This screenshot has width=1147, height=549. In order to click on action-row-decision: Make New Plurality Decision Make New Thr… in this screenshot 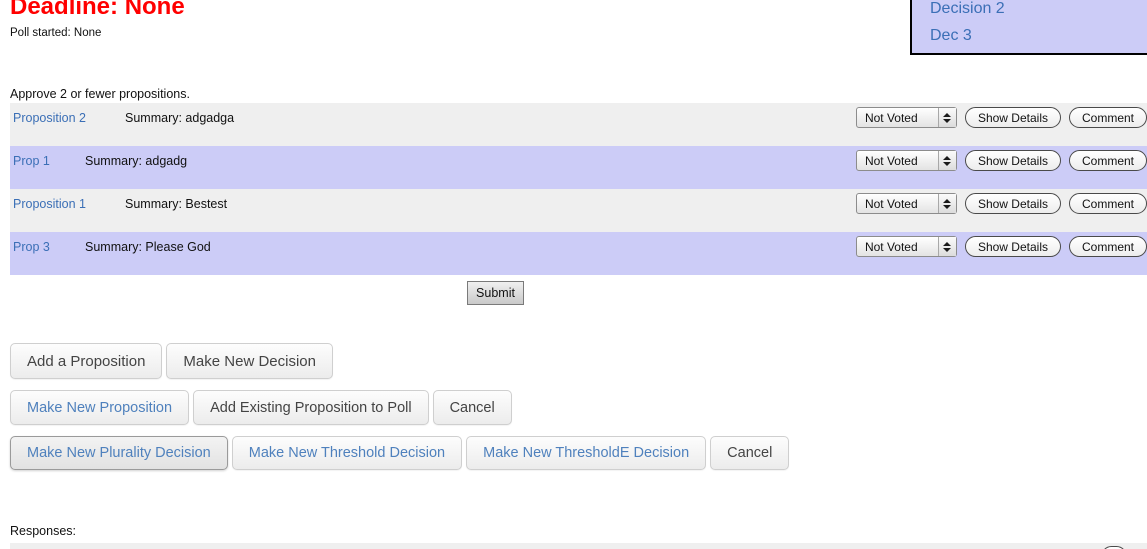, I will do `click(400, 453)`.